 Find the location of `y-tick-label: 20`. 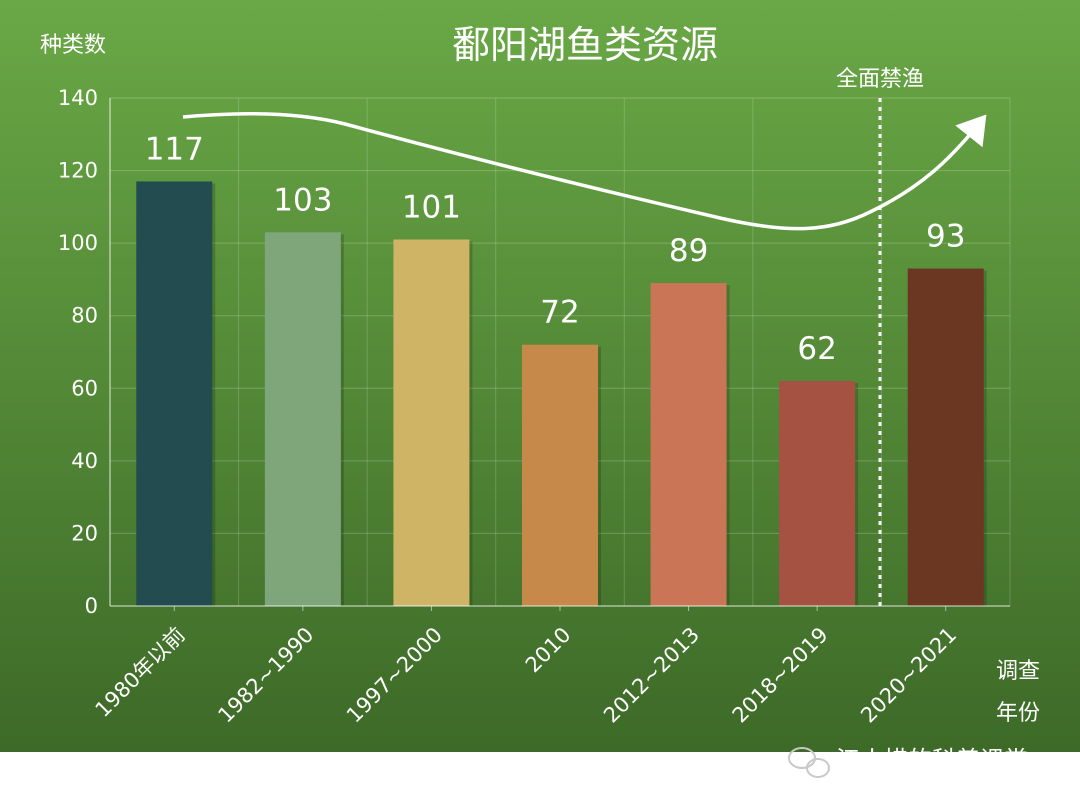

y-tick-label: 20 is located at coordinates (84, 533).